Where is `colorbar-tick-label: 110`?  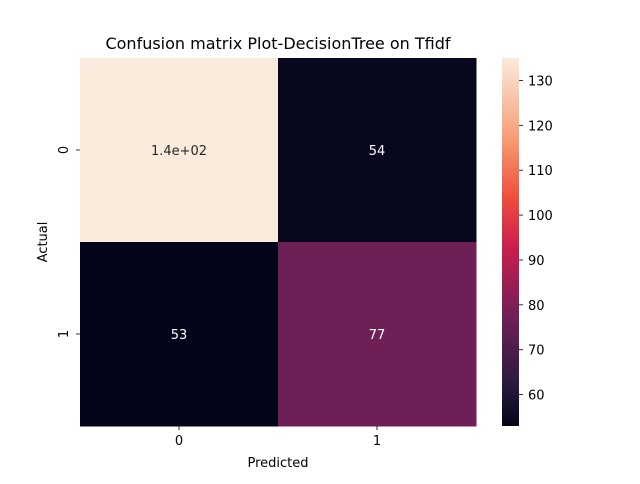
colorbar-tick-label: 110 is located at coordinates (540, 171).